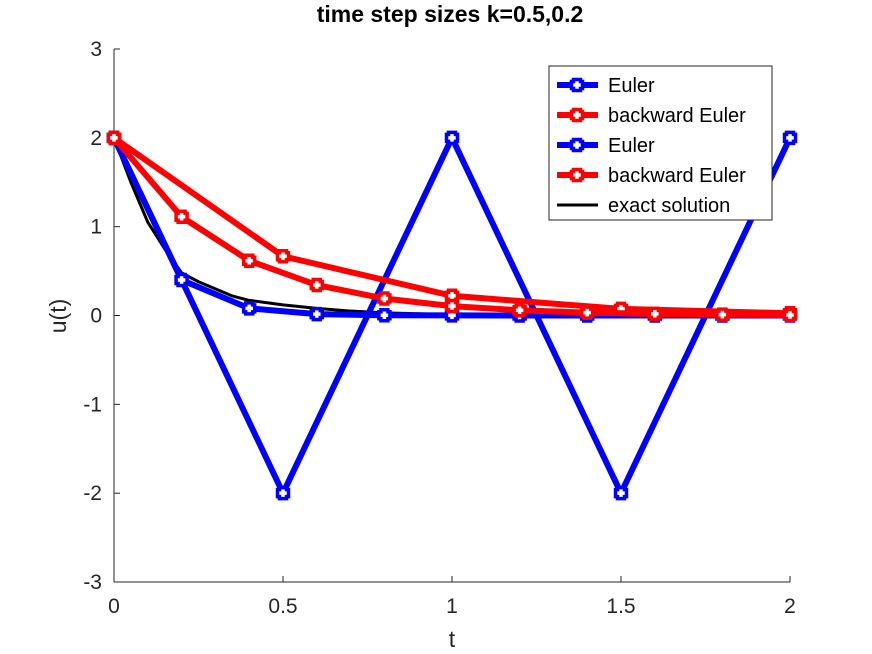  I want to click on x-tick-label: 0, so click(114, 606).